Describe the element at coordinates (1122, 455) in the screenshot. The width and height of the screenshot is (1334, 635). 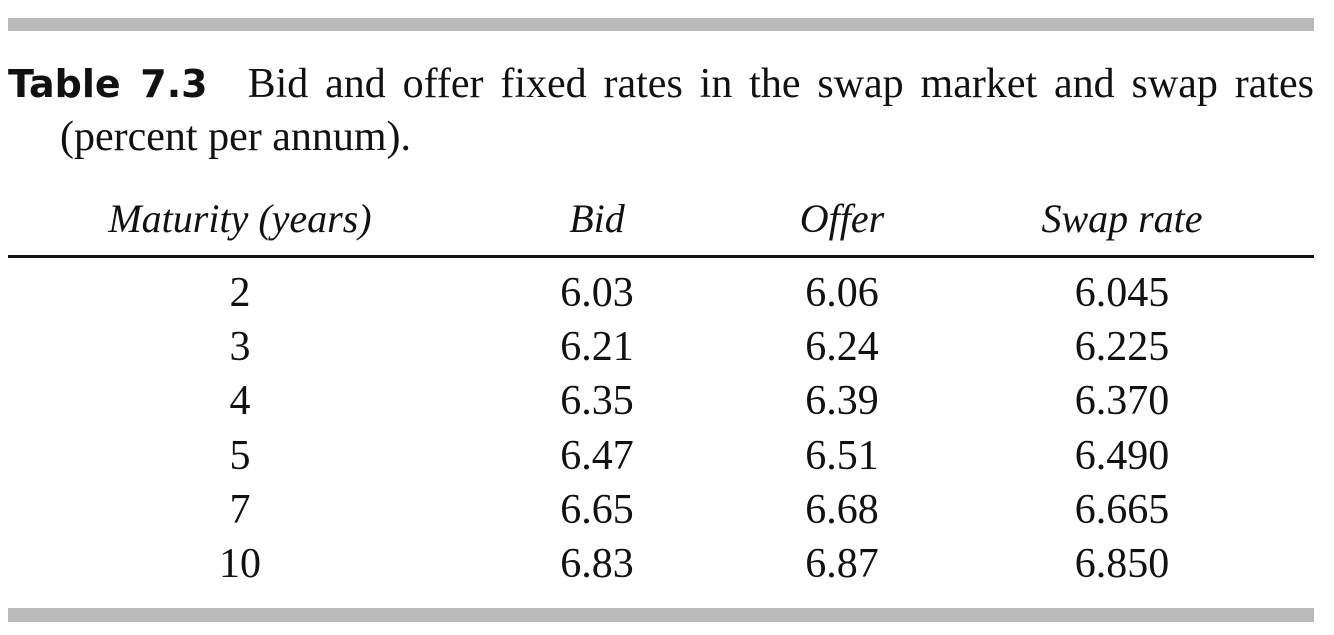
I see `table-cell: 6.490` at that location.